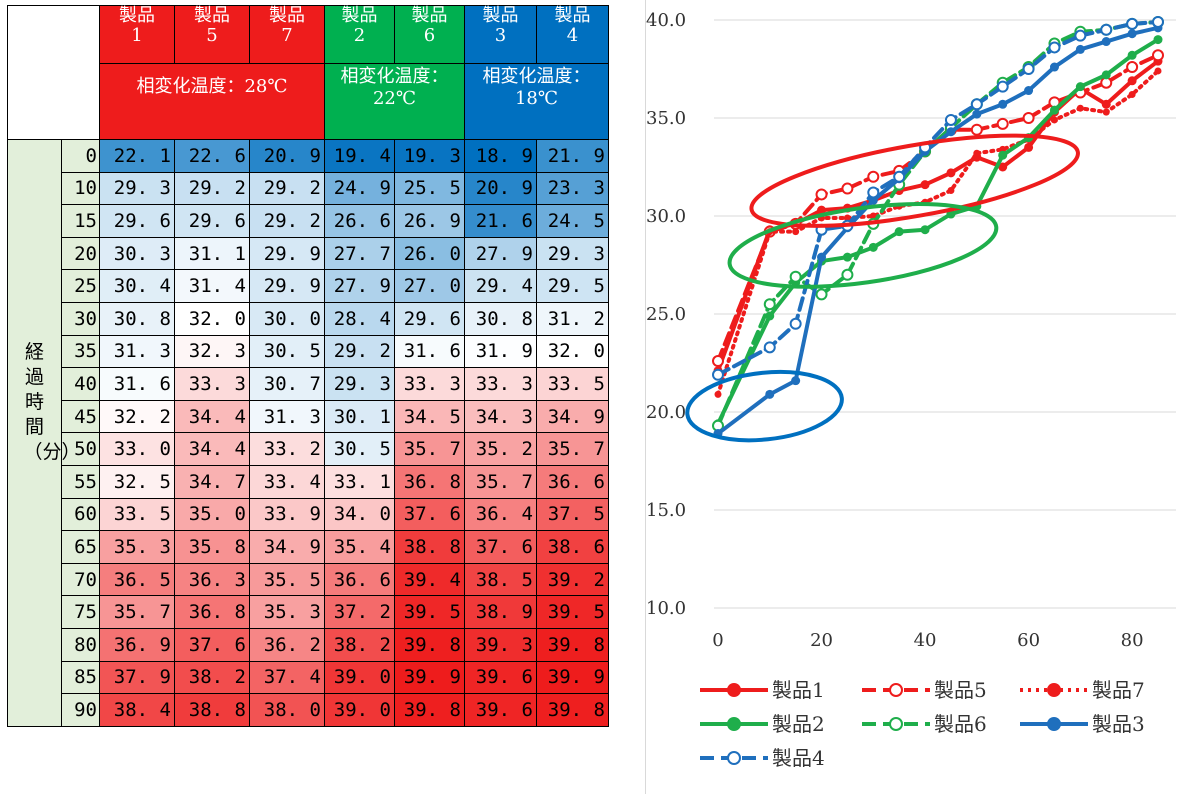 This screenshot has height=794, width=1192. What do you see at coordinates (572, 514) in the screenshot?
I see `temperature-cell: 37. 5` at bounding box center [572, 514].